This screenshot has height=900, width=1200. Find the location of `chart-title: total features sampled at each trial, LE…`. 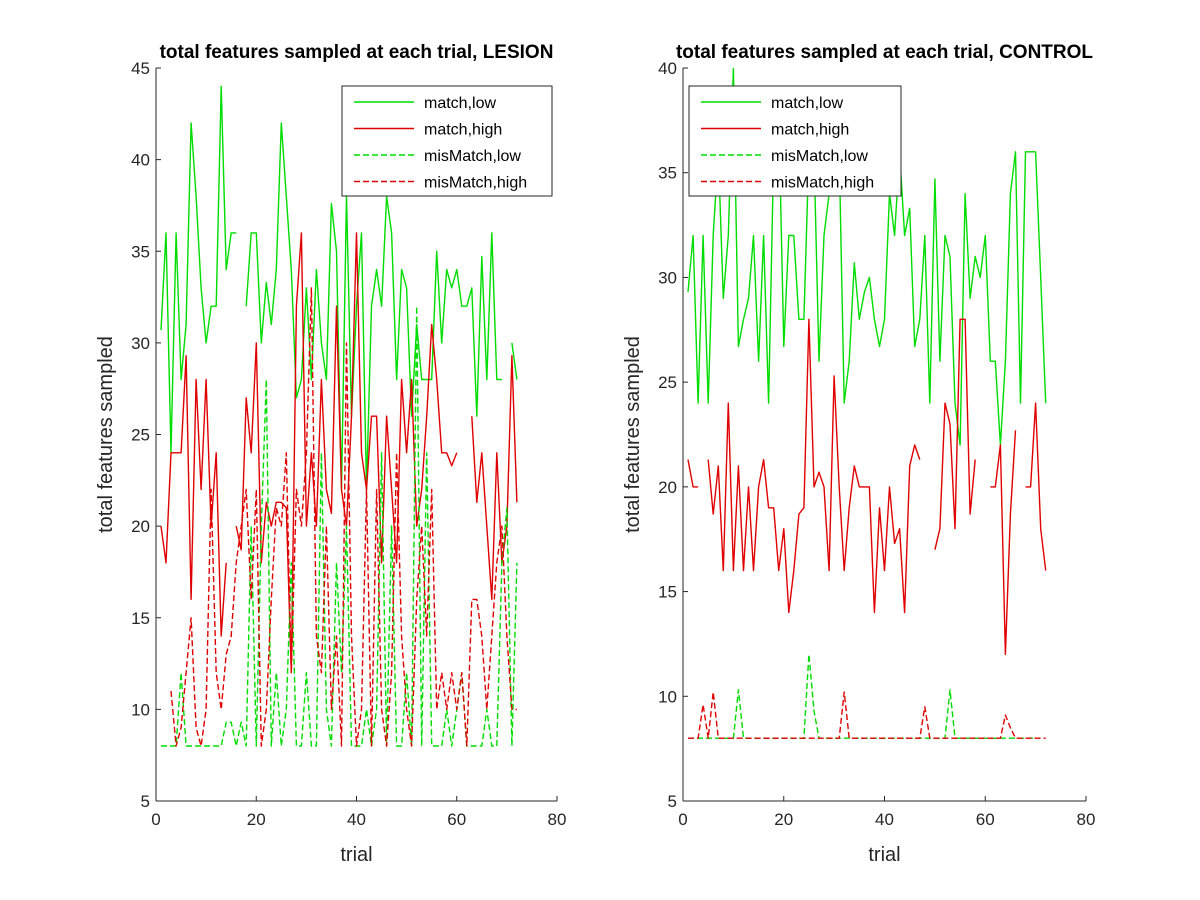

chart-title: total features sampled at each trial, LE… is located at coordinates (357, 52).